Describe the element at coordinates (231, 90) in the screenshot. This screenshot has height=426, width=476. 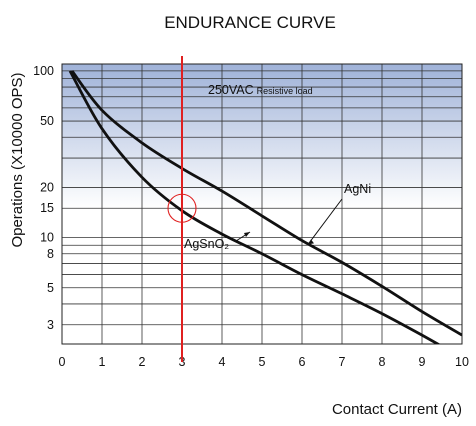
I see `band-label-main: 250VAC` at that location.